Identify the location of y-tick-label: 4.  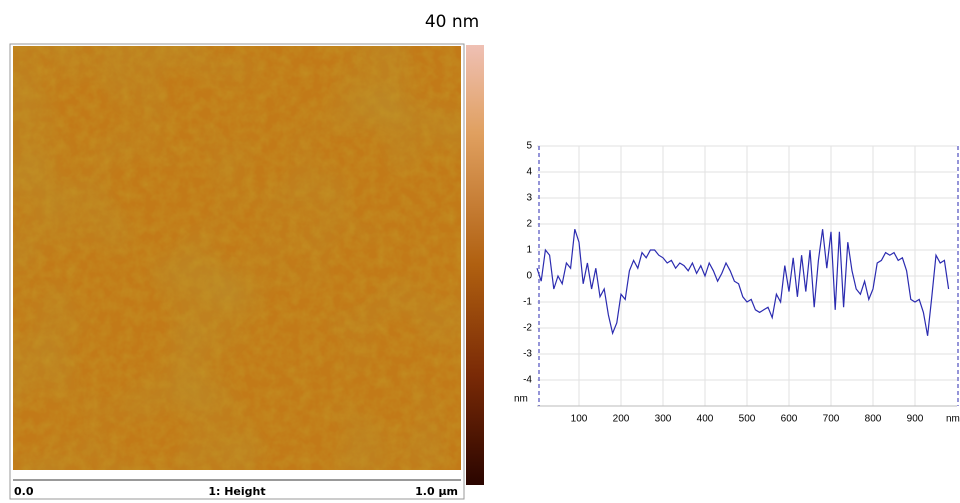
(529, 172).